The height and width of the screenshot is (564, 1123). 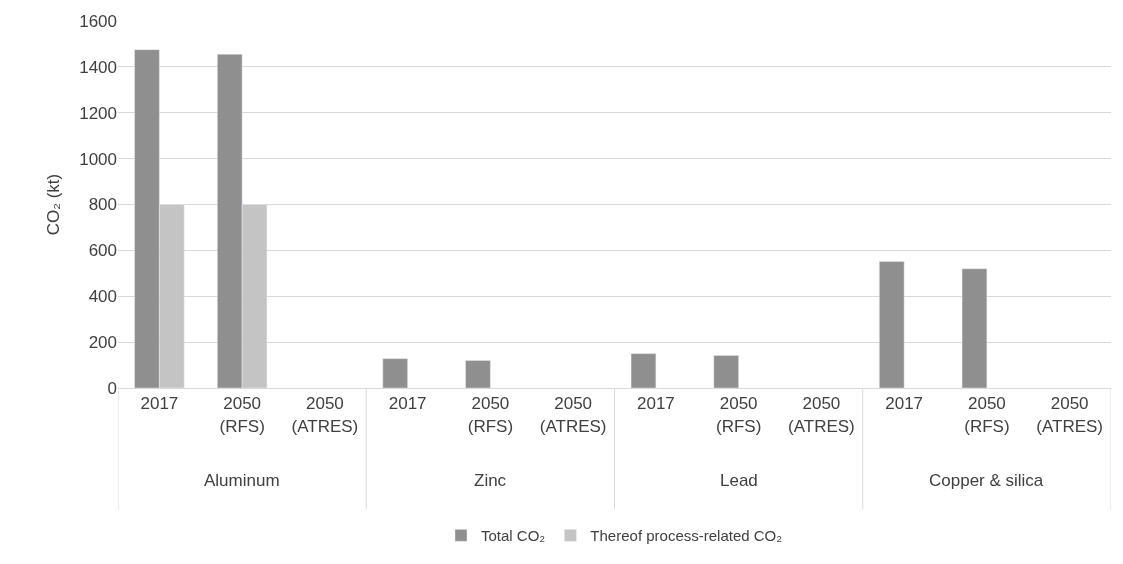 What do you see at coordinates (112, 388) in the screenshot?
I see `y-tick-label: 0` at bounding box center [112, 388].